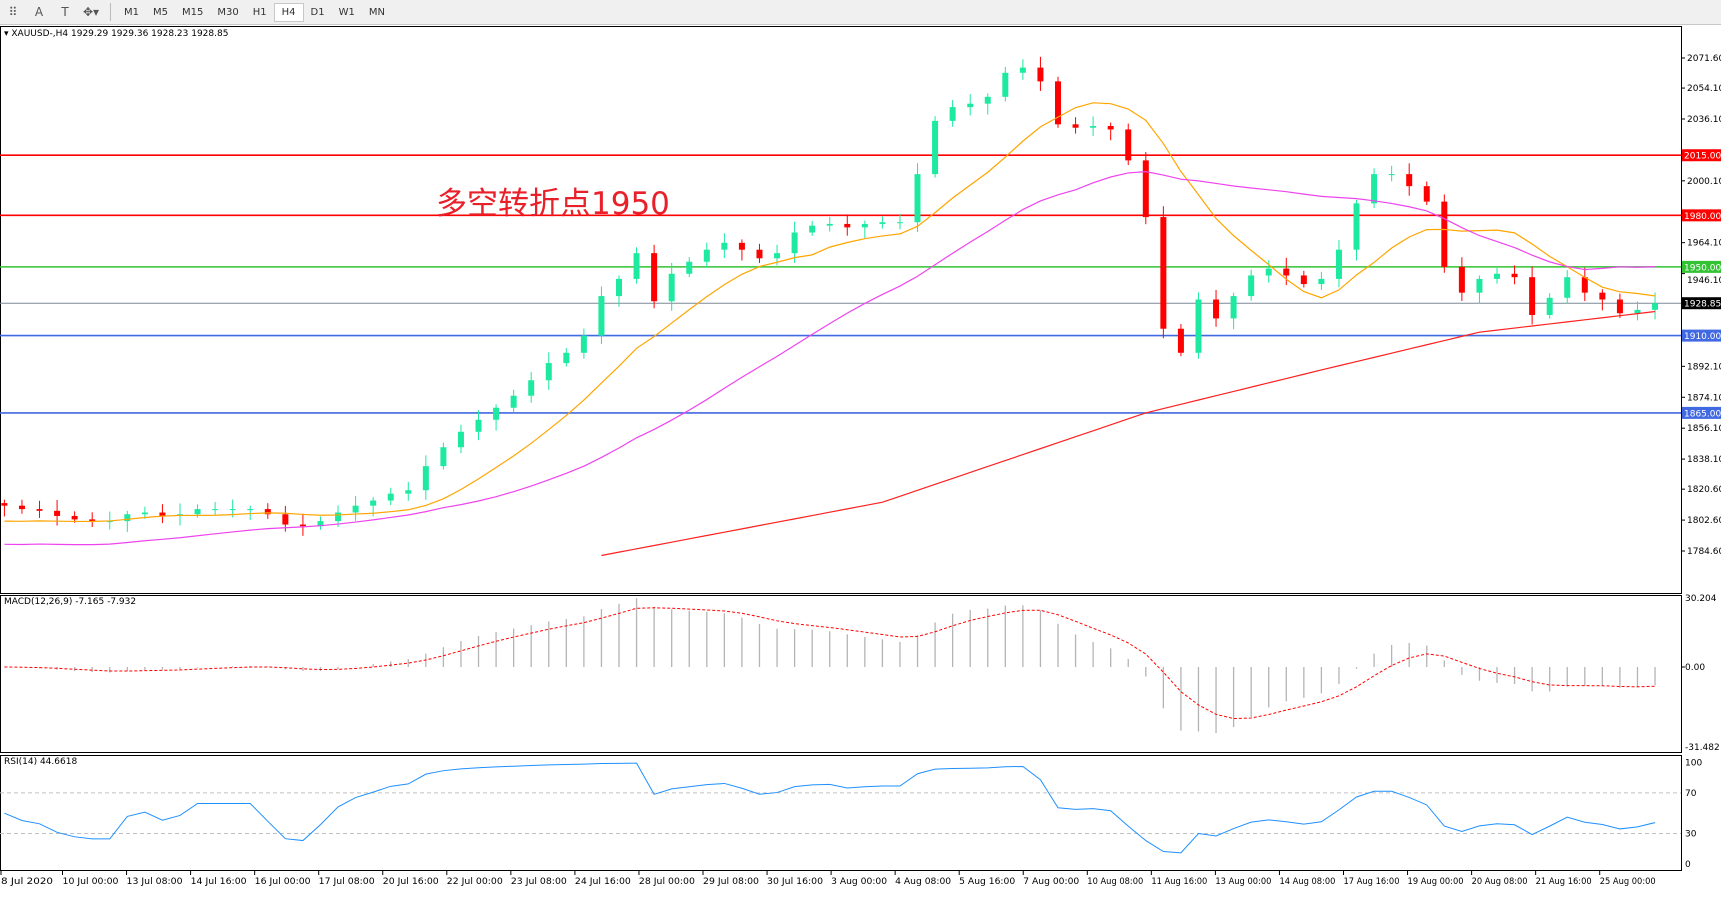  What do you see at coordinates (91, 882) in the screenshot?
I see `time-axis-label: 10 Jul 00:00` at bounding box center [91, 882].